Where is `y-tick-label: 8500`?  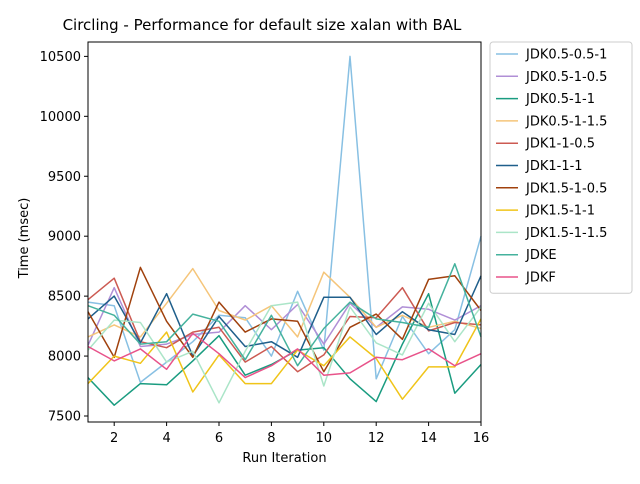
y-tick-label: 8500 is located at coordinates (64, 297).